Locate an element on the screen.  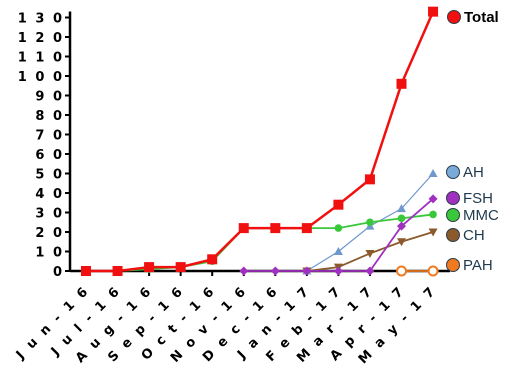
legend-label: PAH is located at coordinates (478, 265).